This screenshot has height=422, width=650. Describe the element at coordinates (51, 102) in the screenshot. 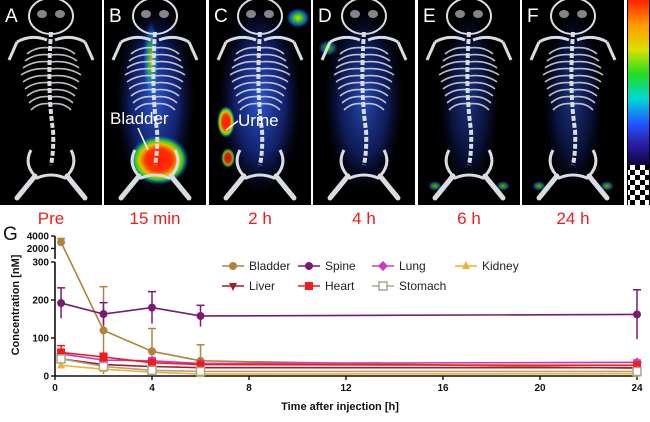

I see `image-panel-a: A` at that location.